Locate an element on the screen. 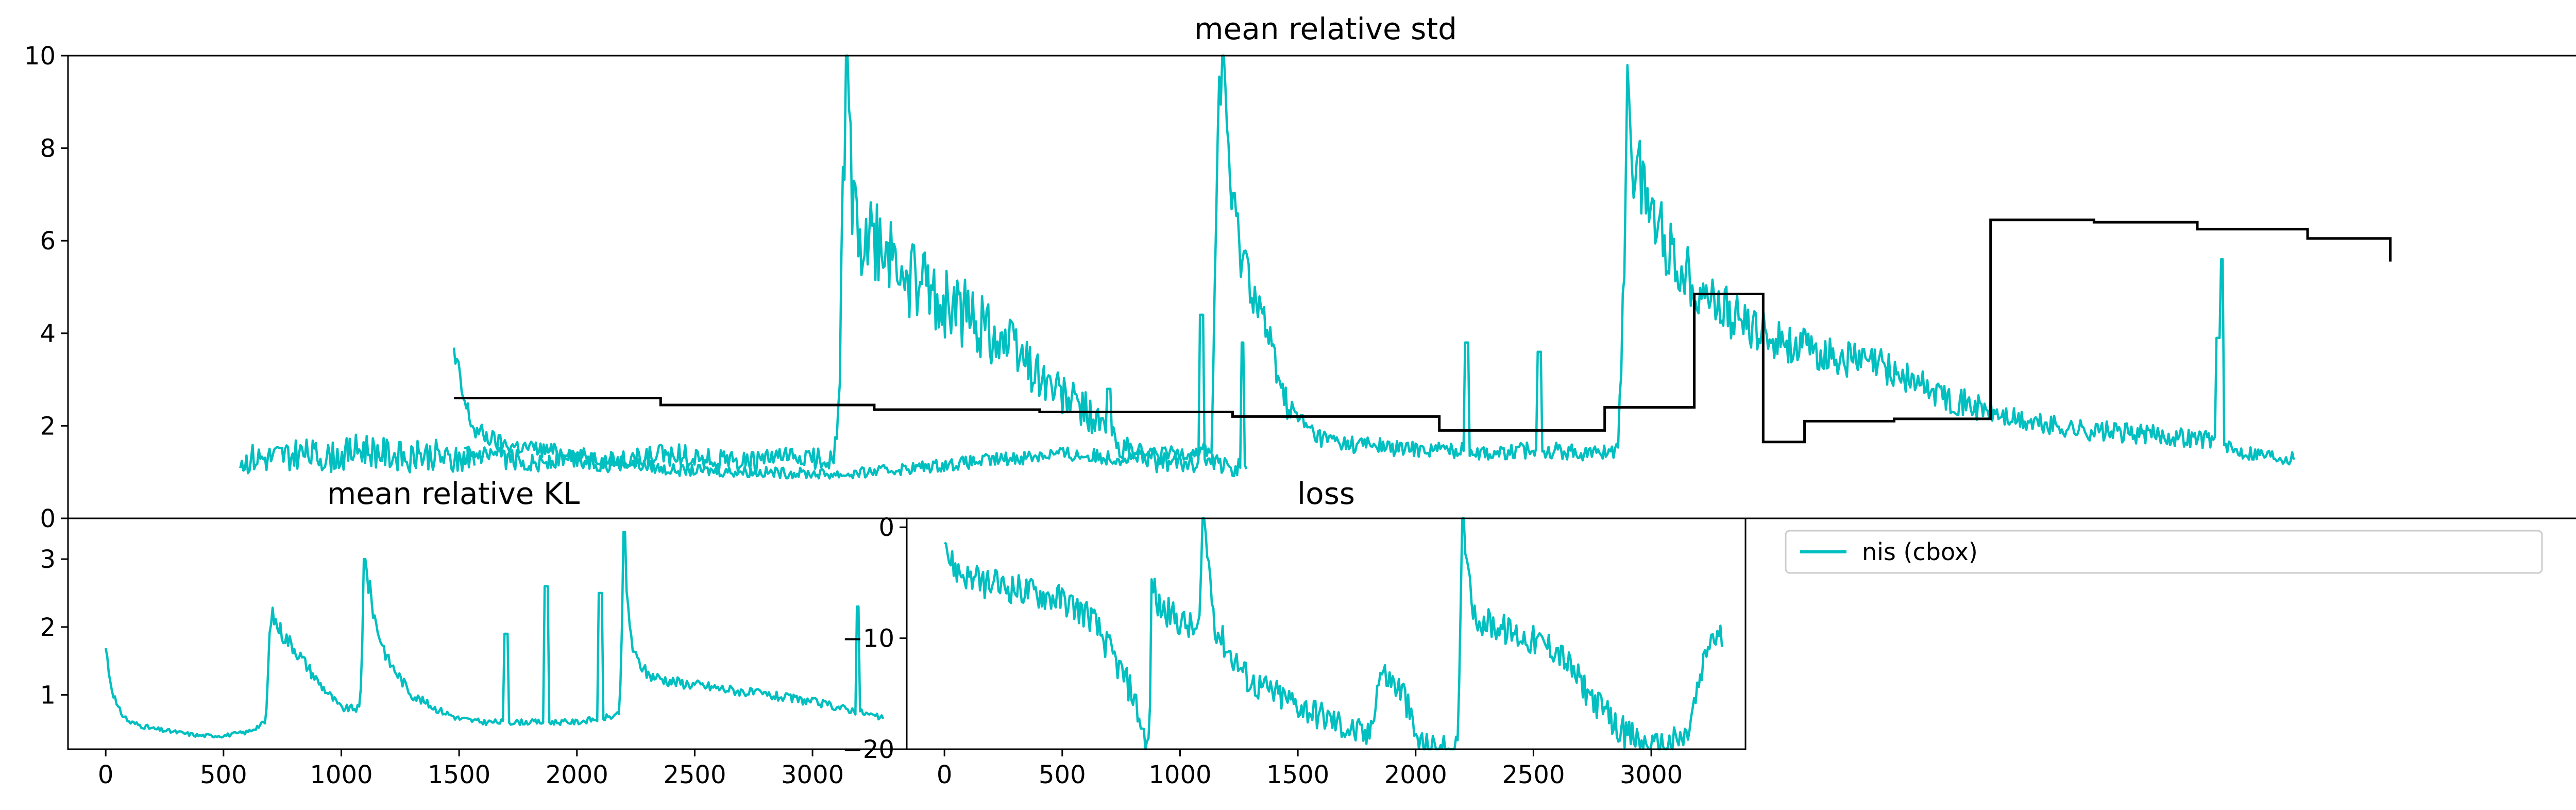  kl-xtick-label: 1000 is located at coordinates (341, 775).